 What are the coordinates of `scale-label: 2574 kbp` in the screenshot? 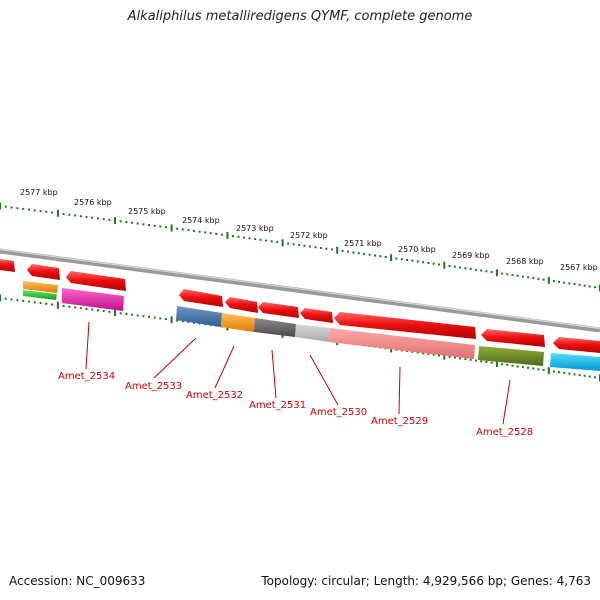 It's located at (201, 220).